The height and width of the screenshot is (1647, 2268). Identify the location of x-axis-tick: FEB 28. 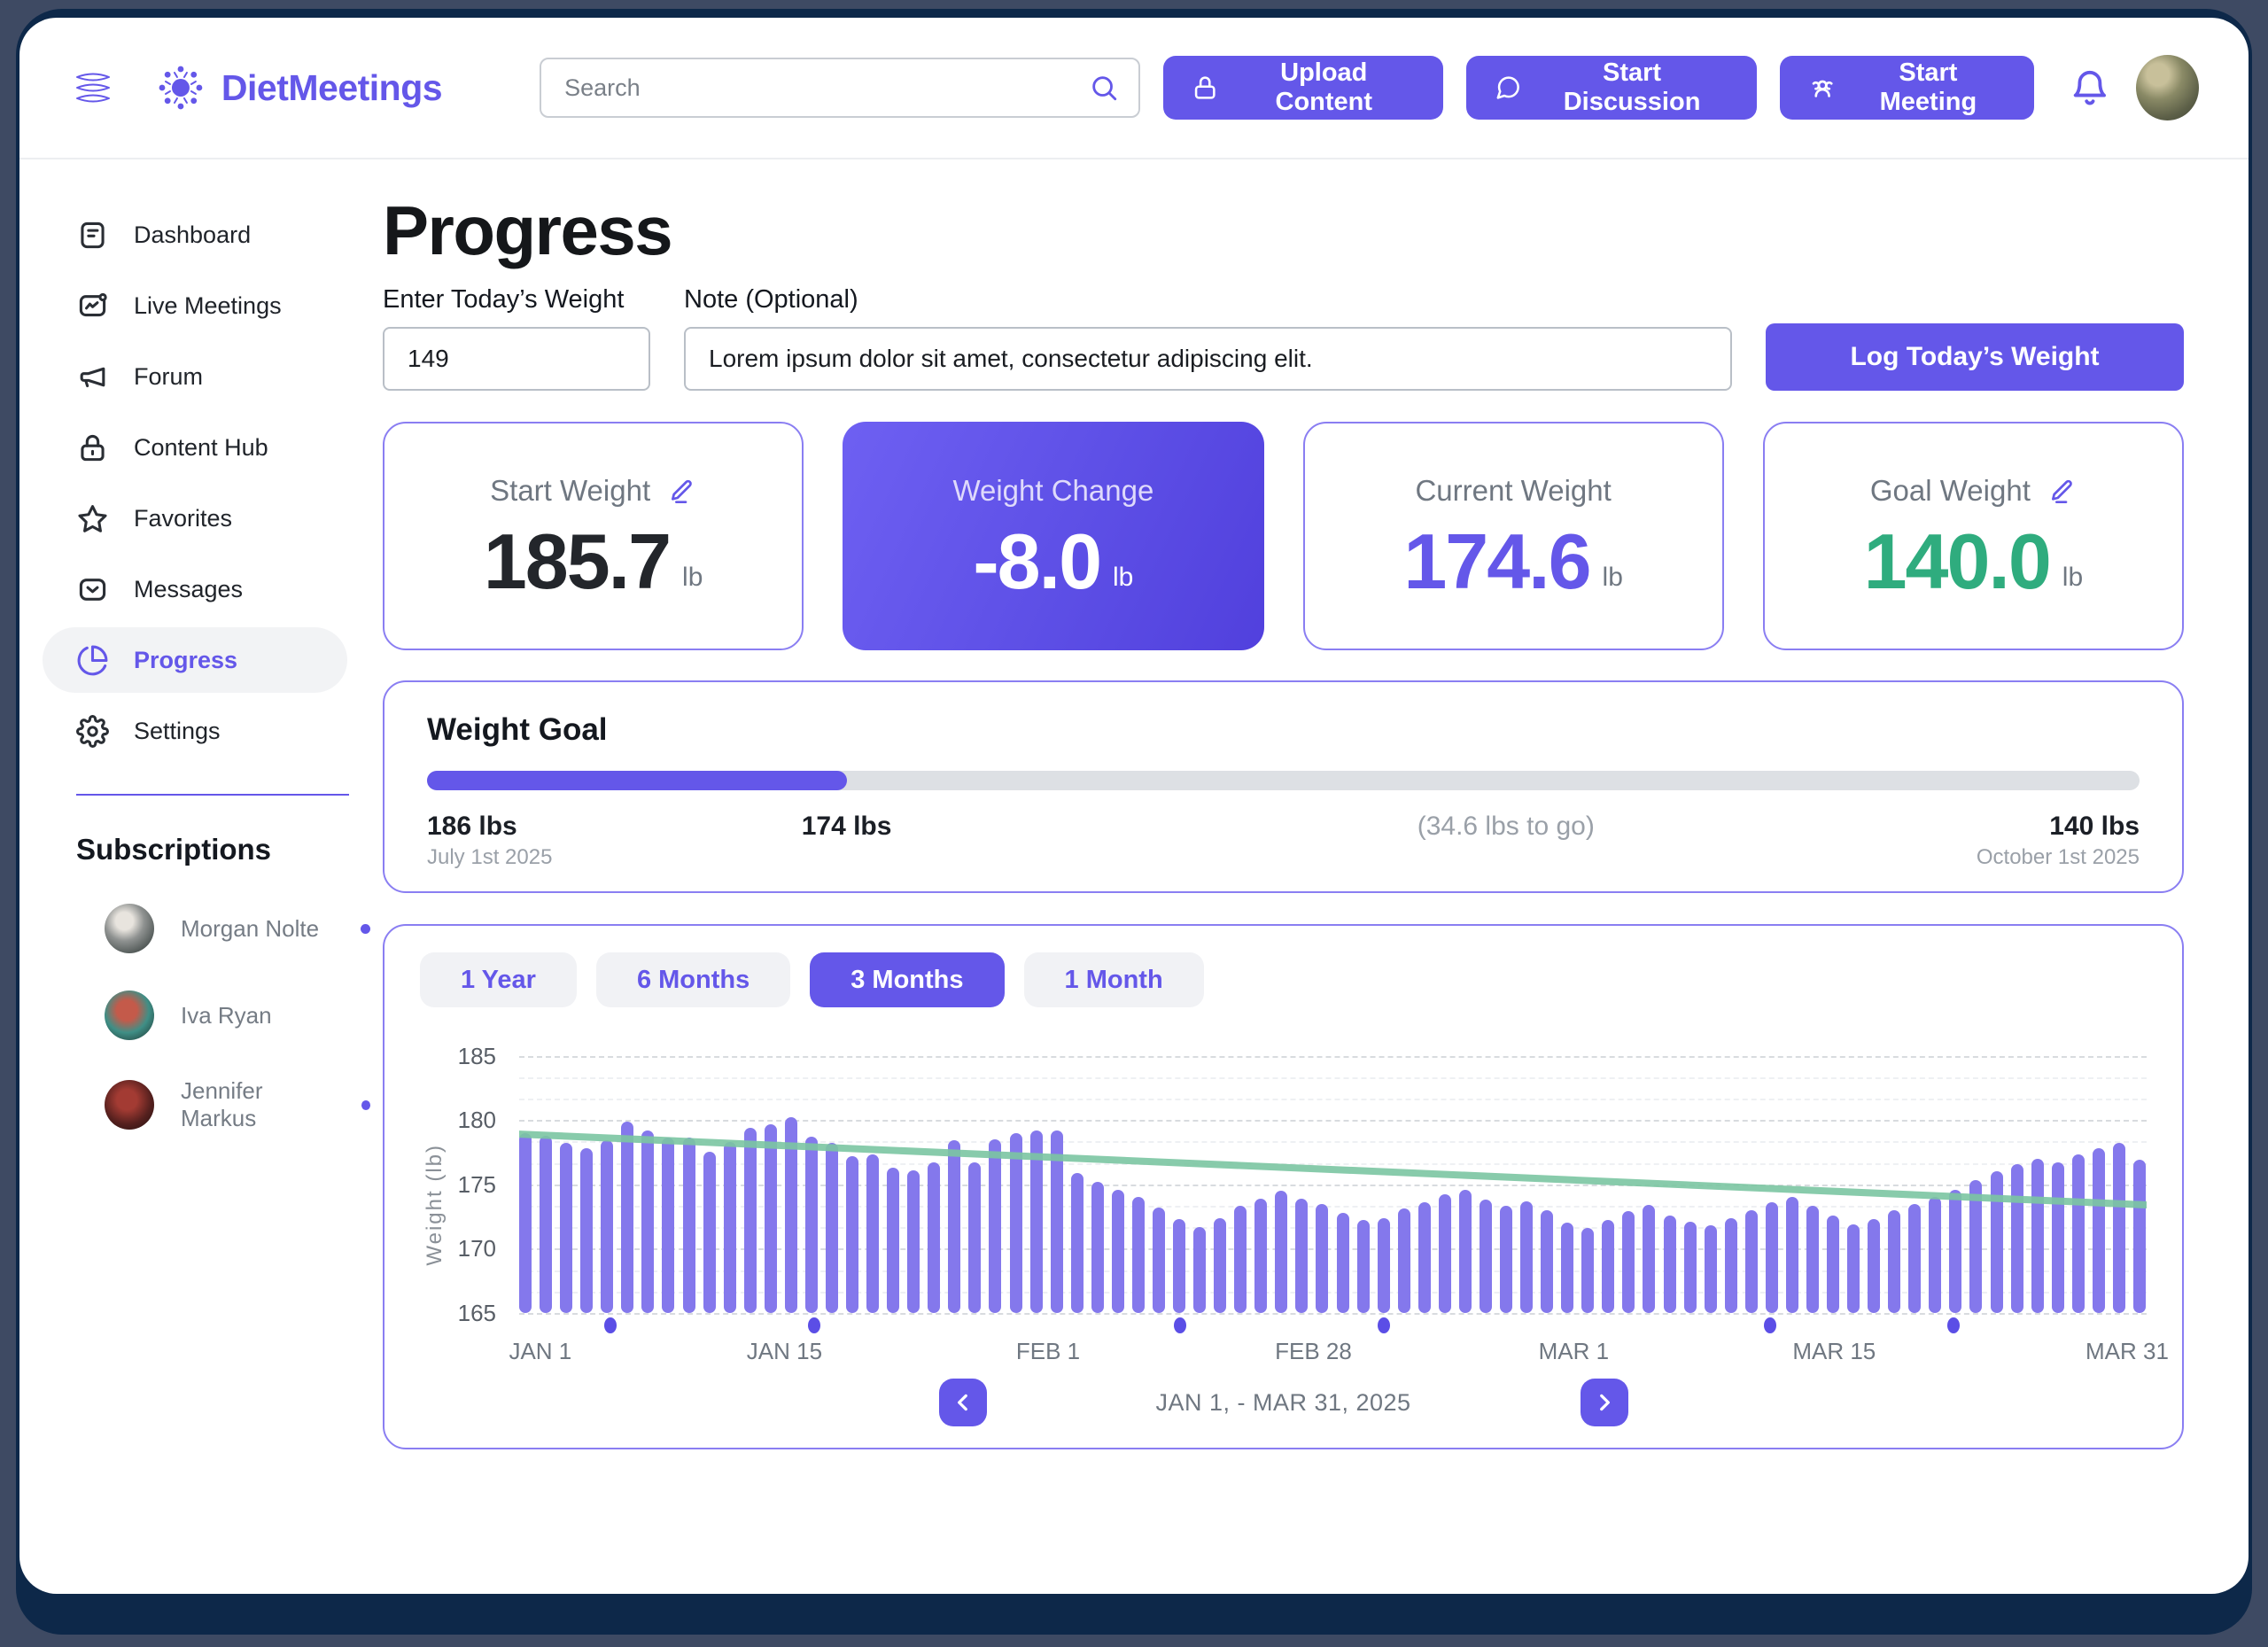
(1313, 1351).